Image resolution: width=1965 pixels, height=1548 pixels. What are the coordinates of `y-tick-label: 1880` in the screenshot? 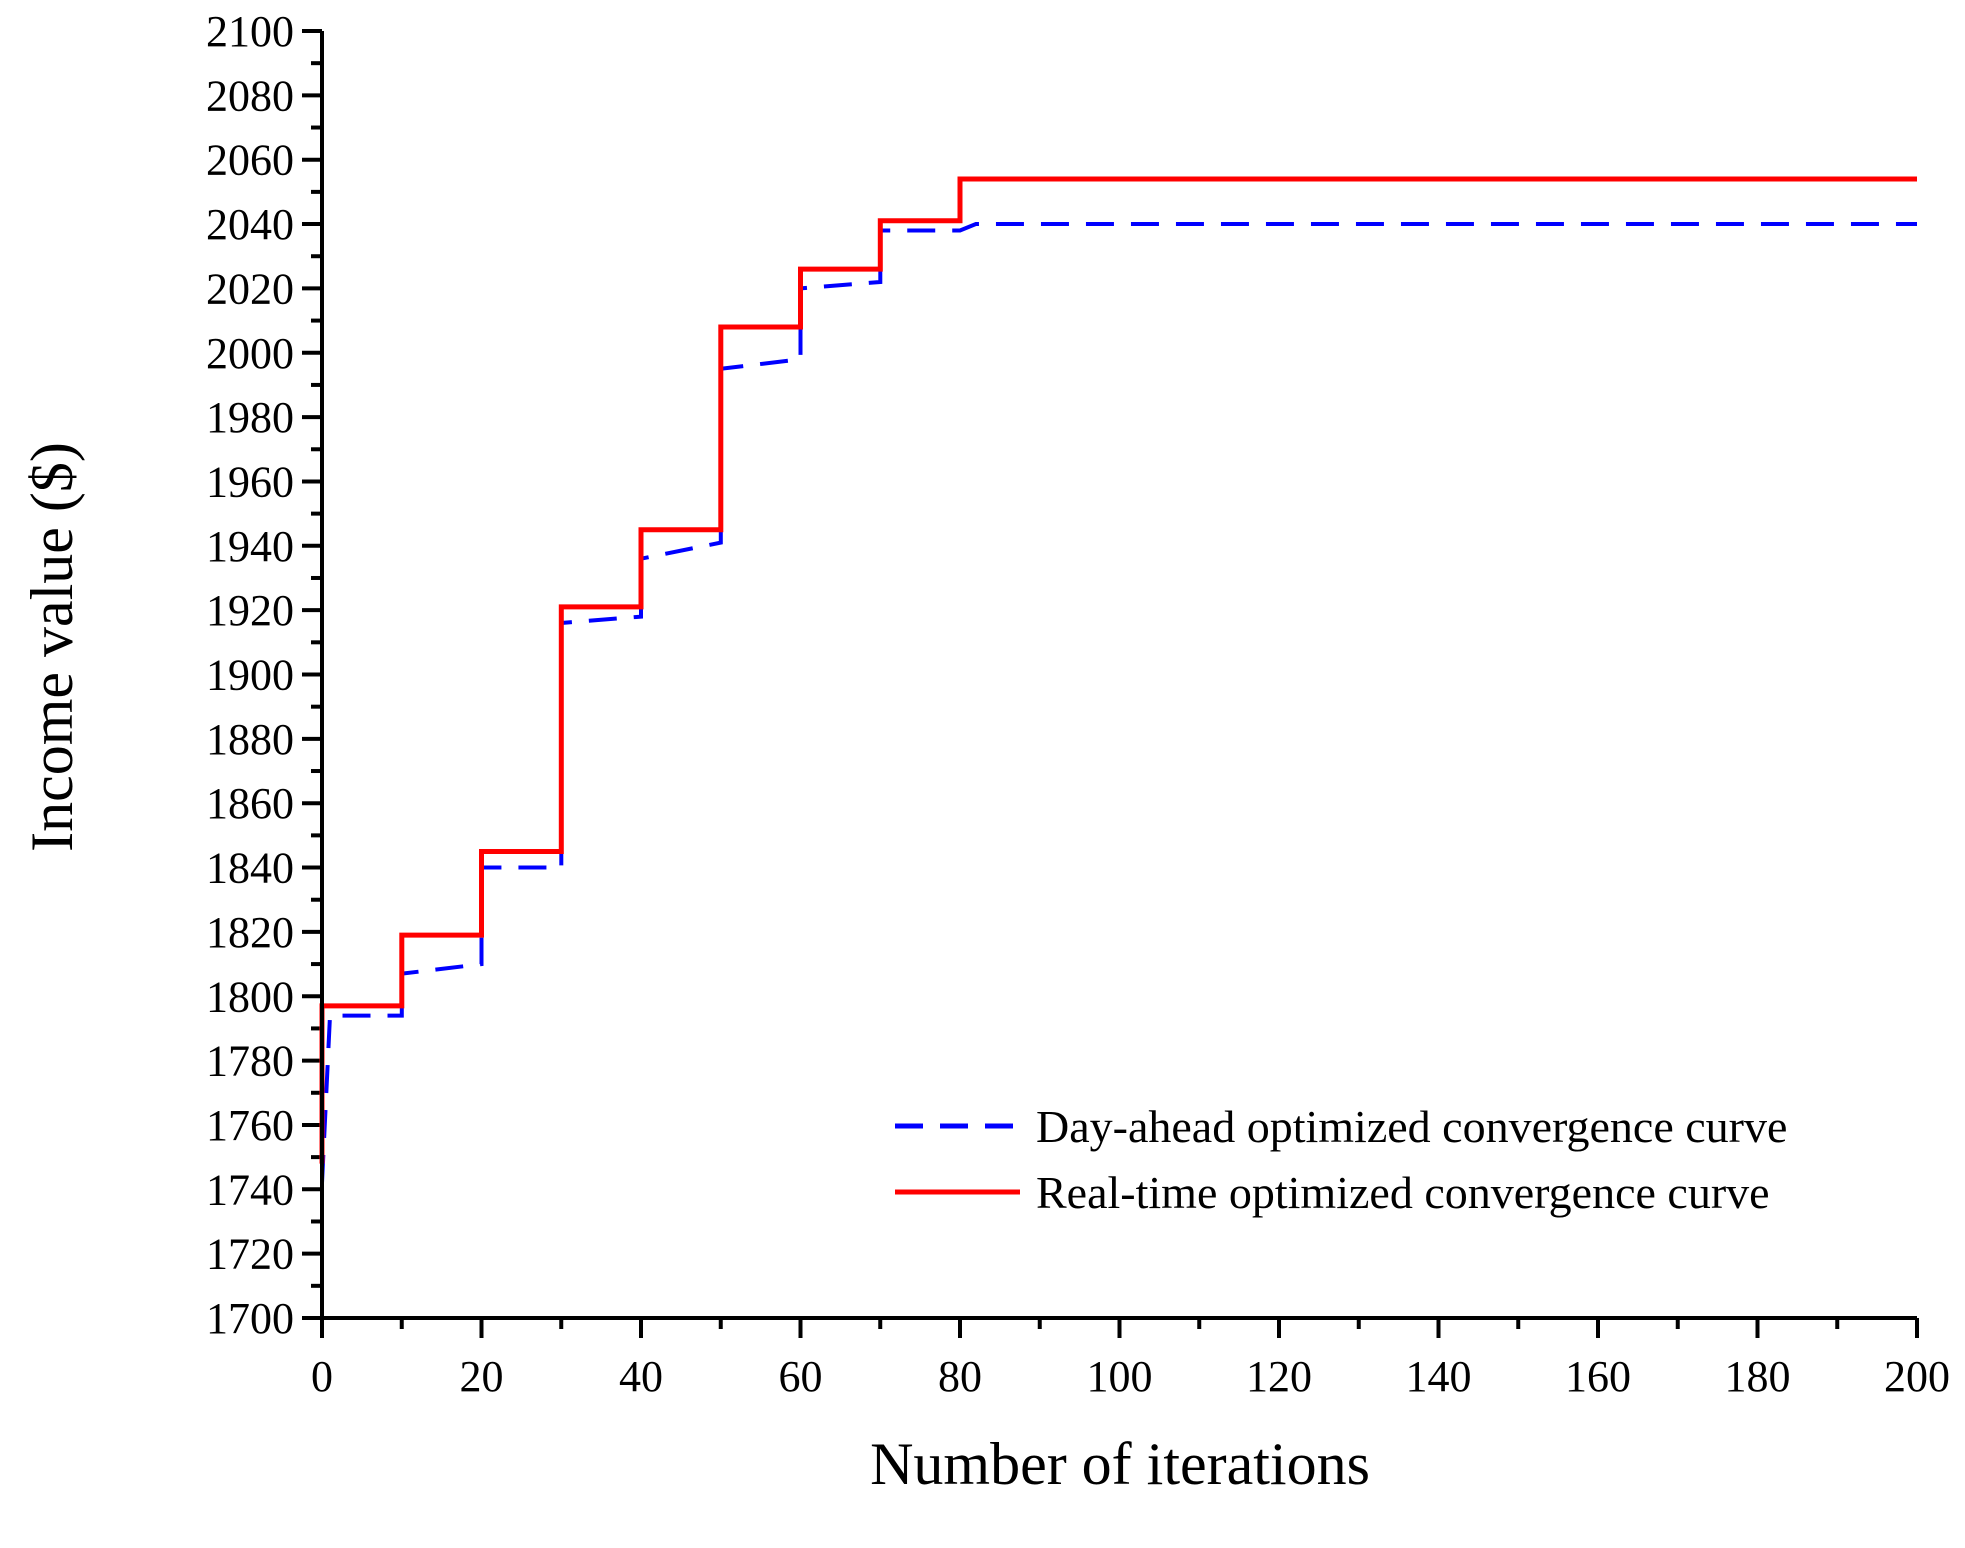 It's located at (250, 739).